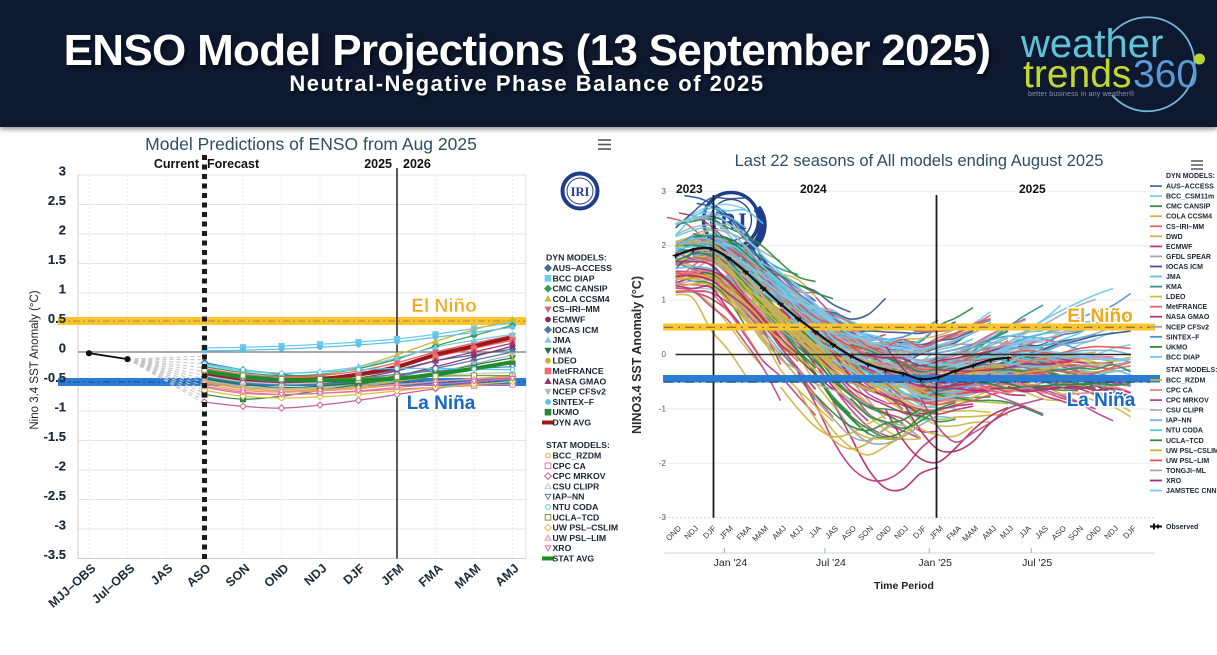  I want to click on svg-text: 2.5, so click(57, 200).